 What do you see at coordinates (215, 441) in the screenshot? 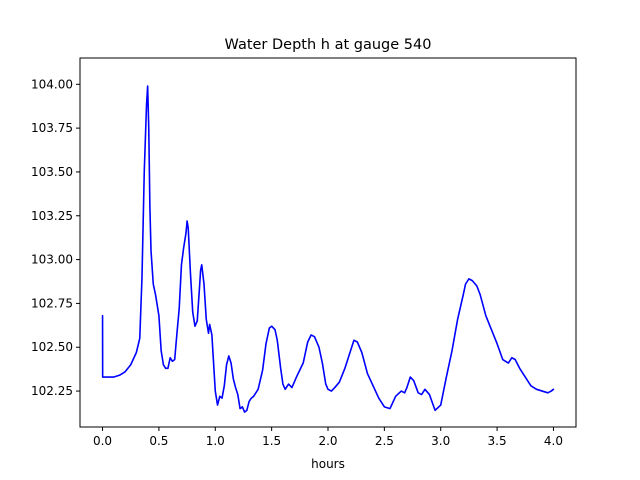
I see `x-tick-label: 1.0` at bounding box center [215, 441].